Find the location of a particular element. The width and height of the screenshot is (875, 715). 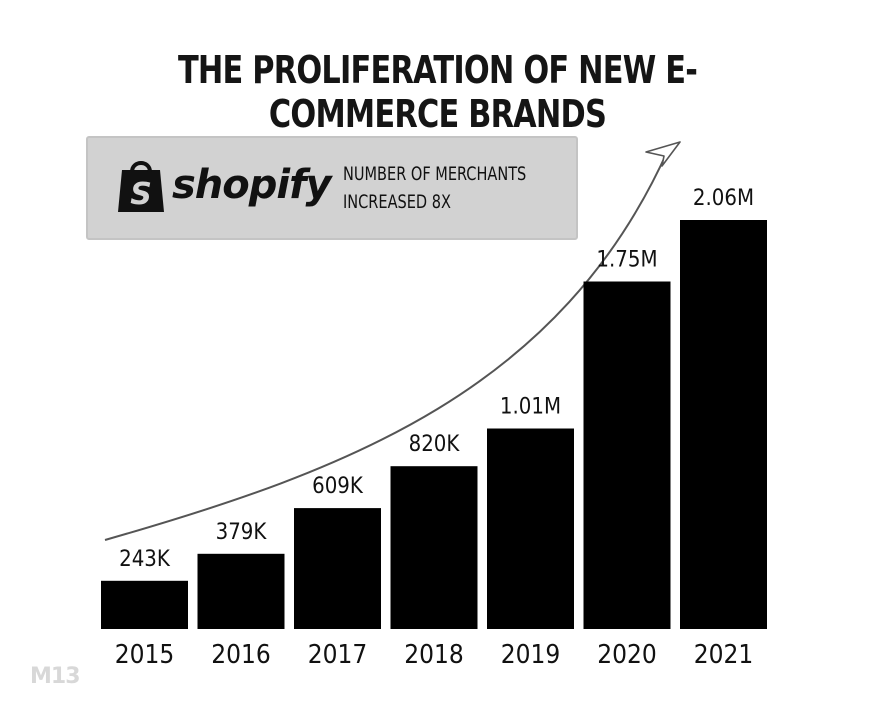

svg-text: S is located at coordinates (141, 194).